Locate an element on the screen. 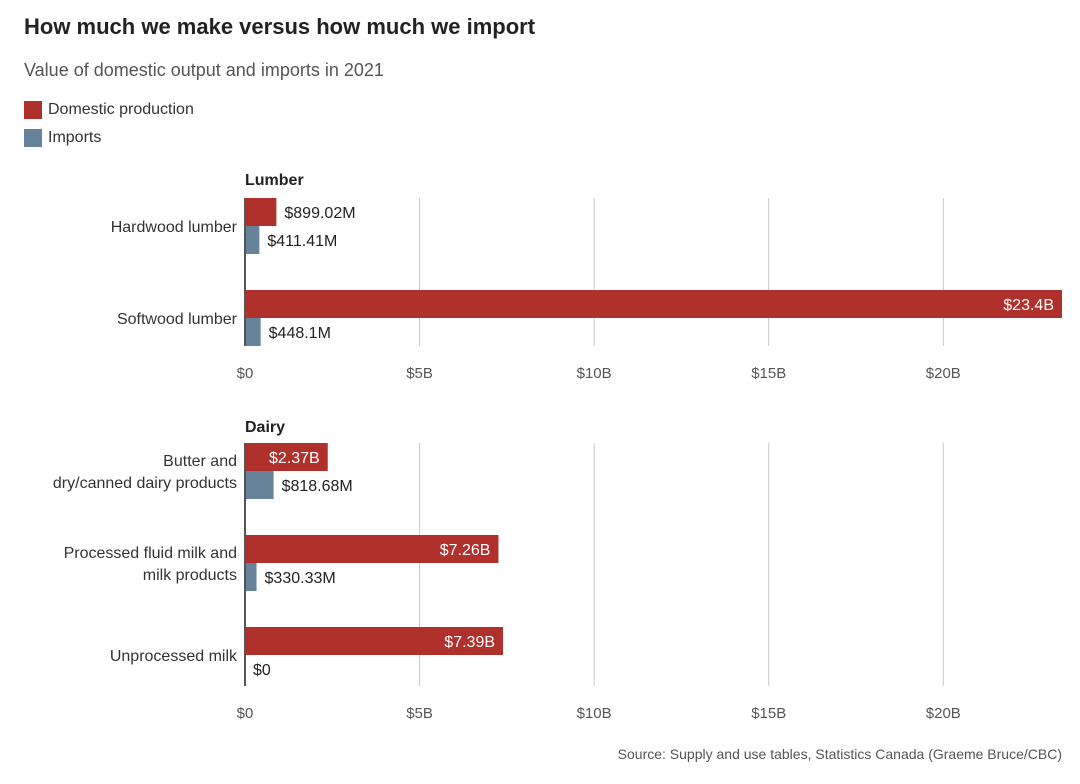  bar-imports-processed-fluid-milk-and-milk-products is located at coordinates (251, 577).